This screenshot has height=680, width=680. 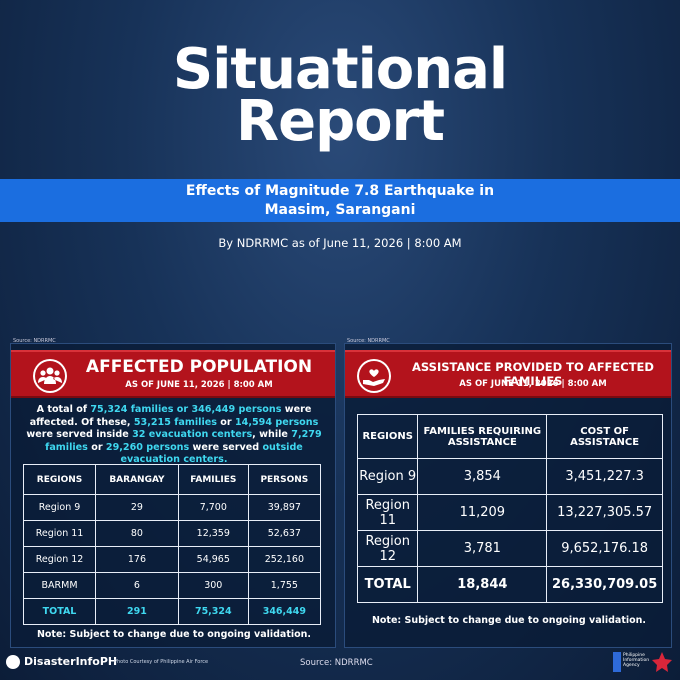 I want to click on table-cell: 252,160, so click(x=284, y=559).